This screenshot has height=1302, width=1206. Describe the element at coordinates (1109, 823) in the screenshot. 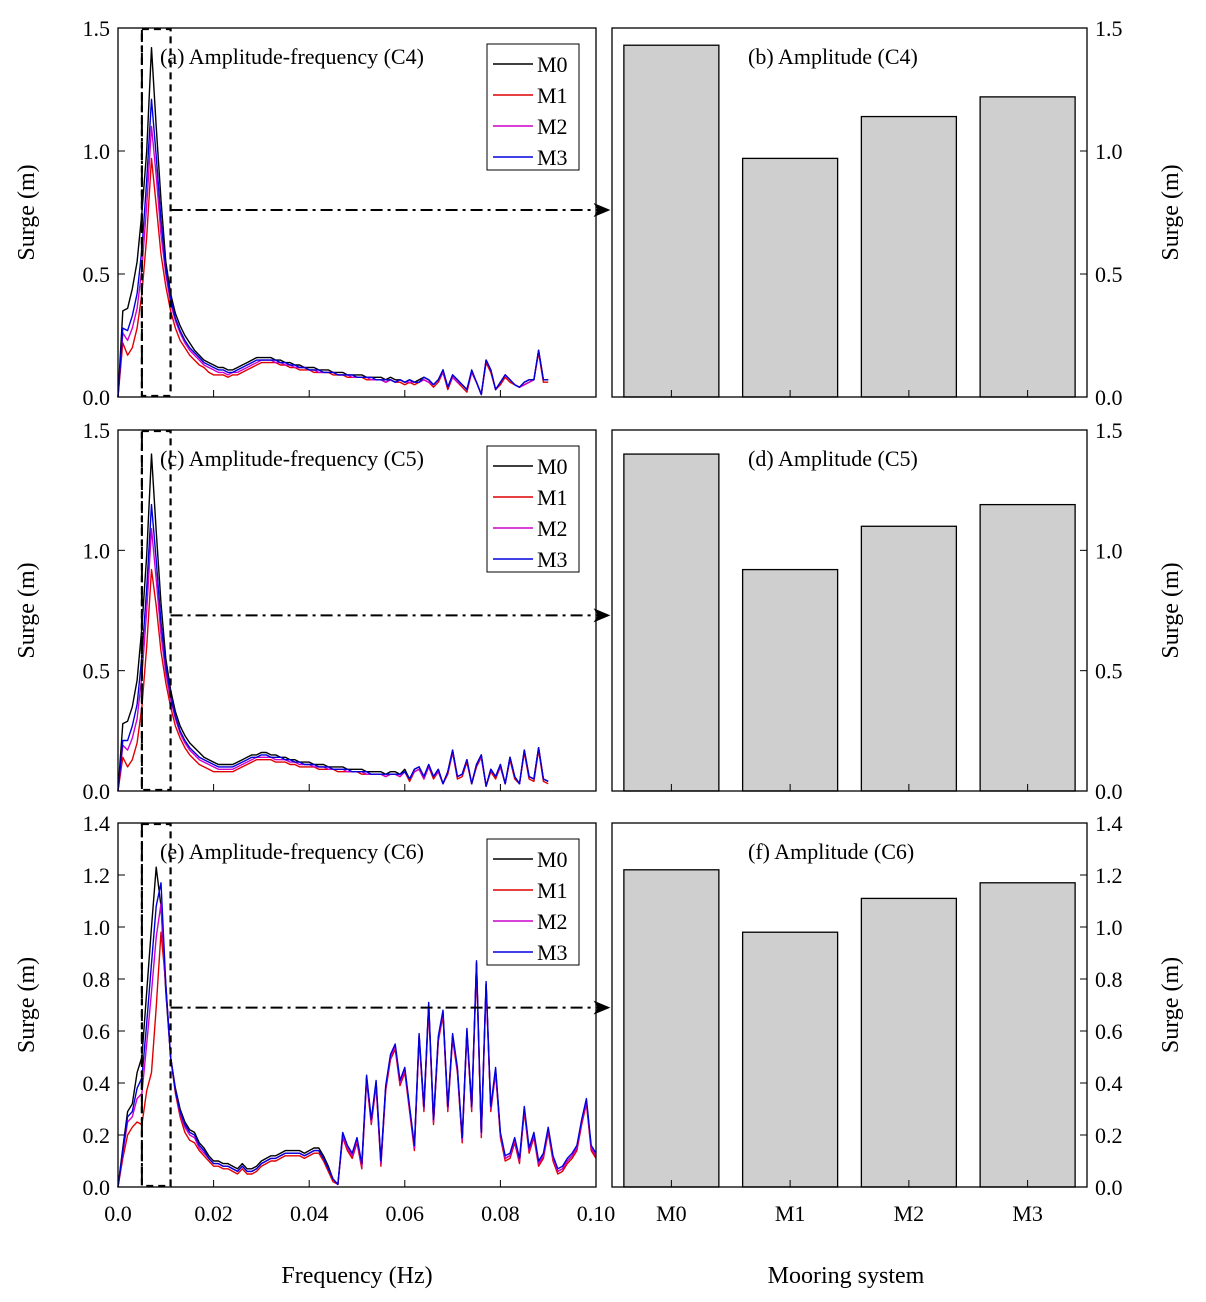

I see `y-tick-label: 1.4` at that location.